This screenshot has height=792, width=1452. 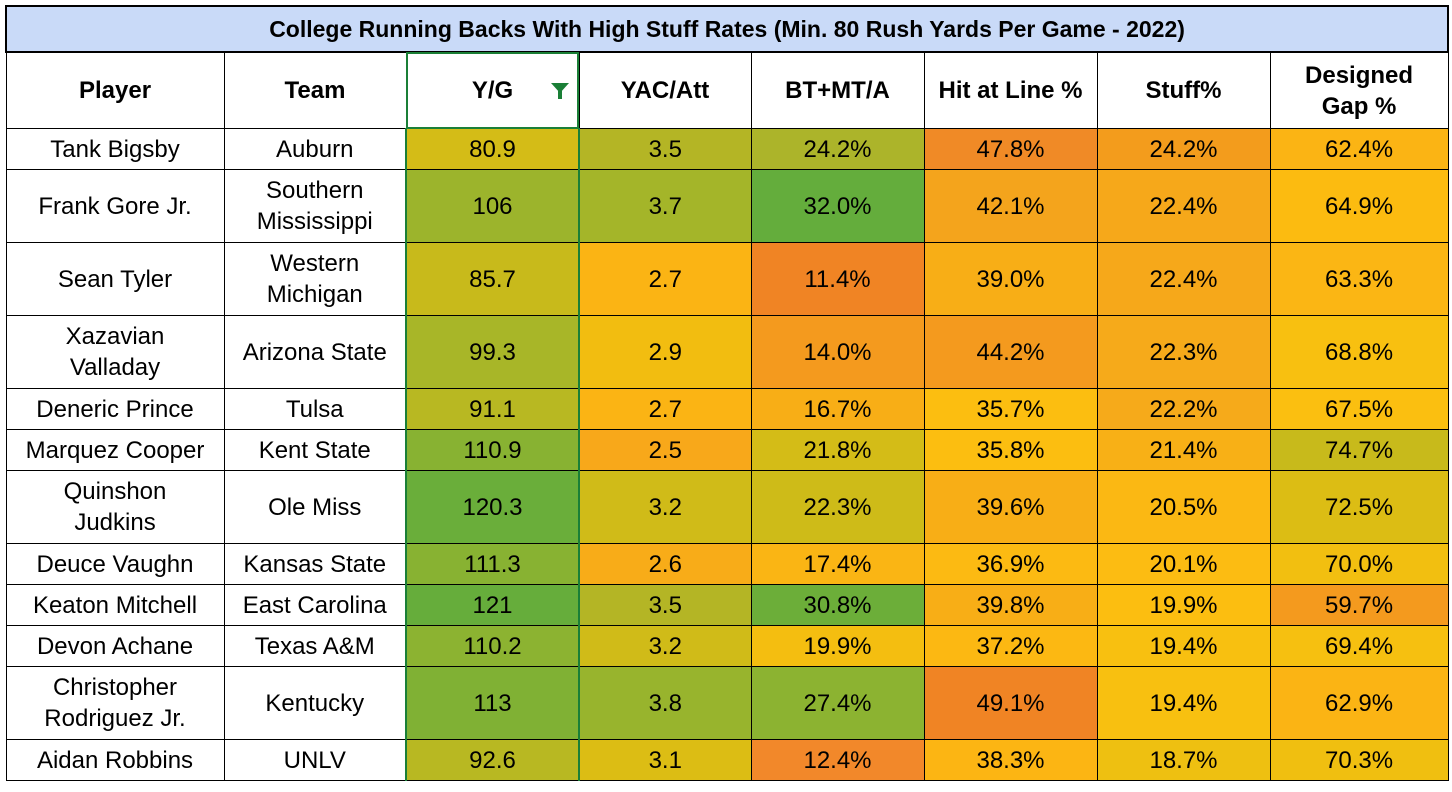 I want to click on btmt-a-cell: 22.3%, so click(x=837, y=507).